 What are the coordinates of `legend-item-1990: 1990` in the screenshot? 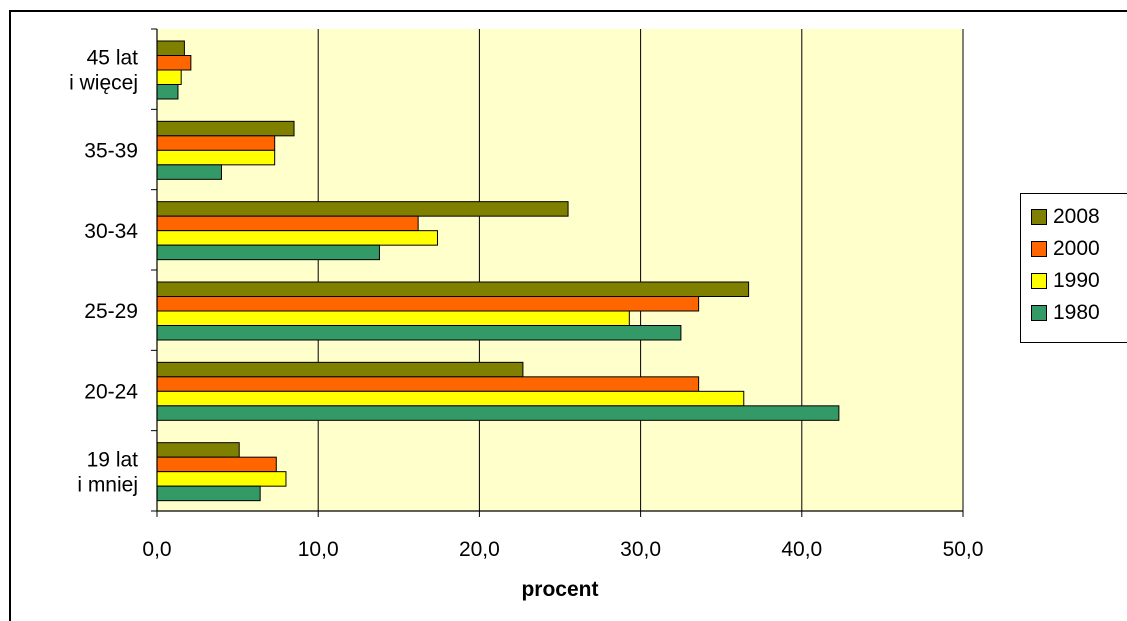 It's located at (1065, 281).